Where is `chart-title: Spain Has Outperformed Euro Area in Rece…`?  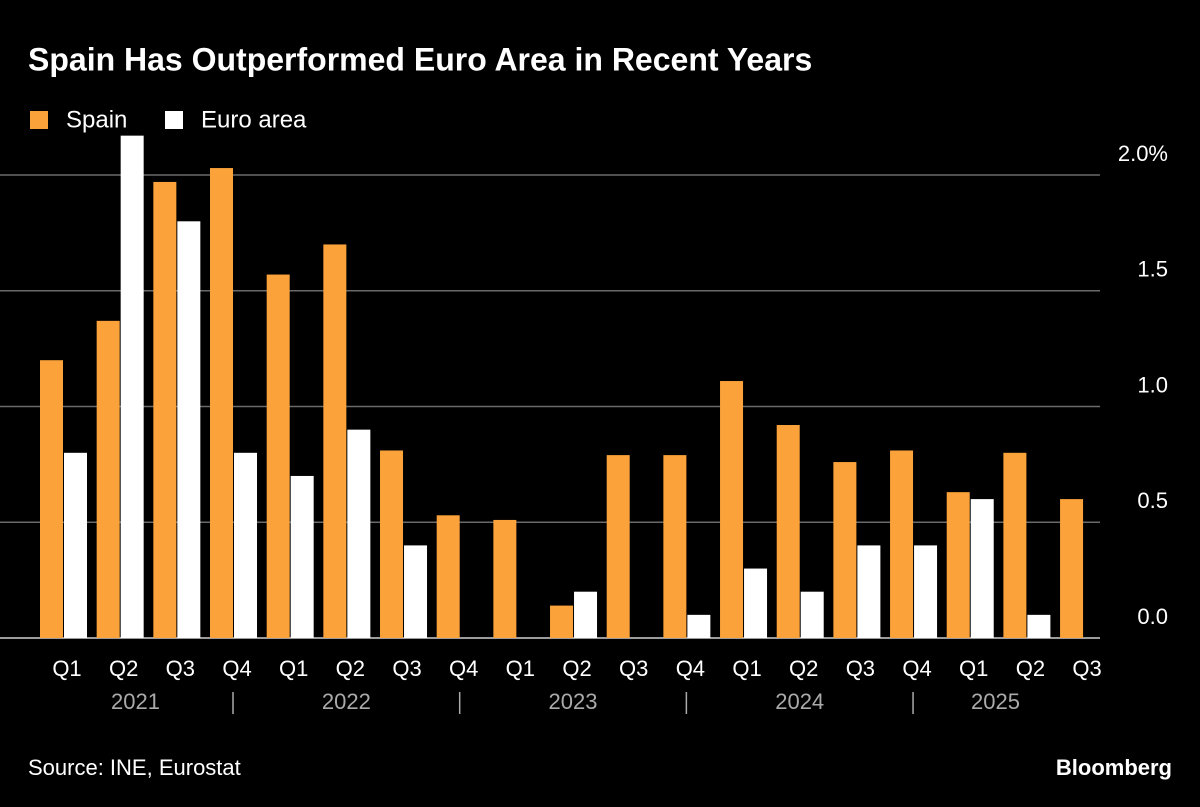
chart-title: Spain Has Outperformed Euro Area in Rece… is located at coordinates (420, 59).